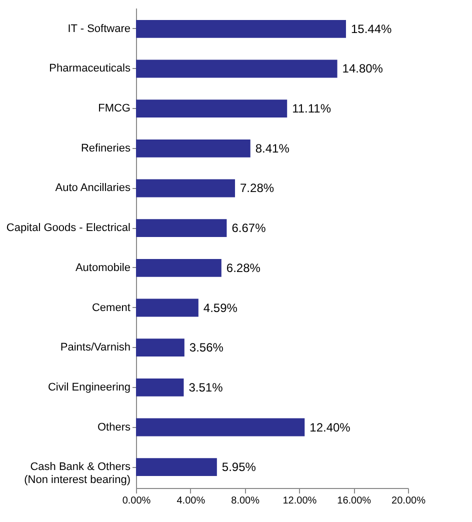  Describe the element at coordinates (272, 148) in the screenshot. I see `data-label: 8.41%` at that location.